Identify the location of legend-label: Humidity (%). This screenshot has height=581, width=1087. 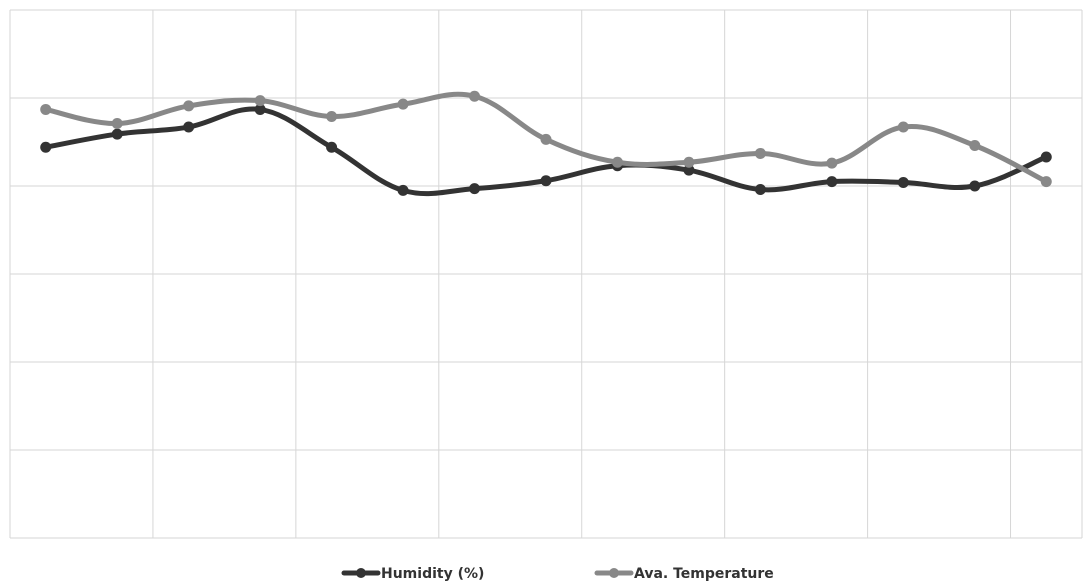
(432, 573).